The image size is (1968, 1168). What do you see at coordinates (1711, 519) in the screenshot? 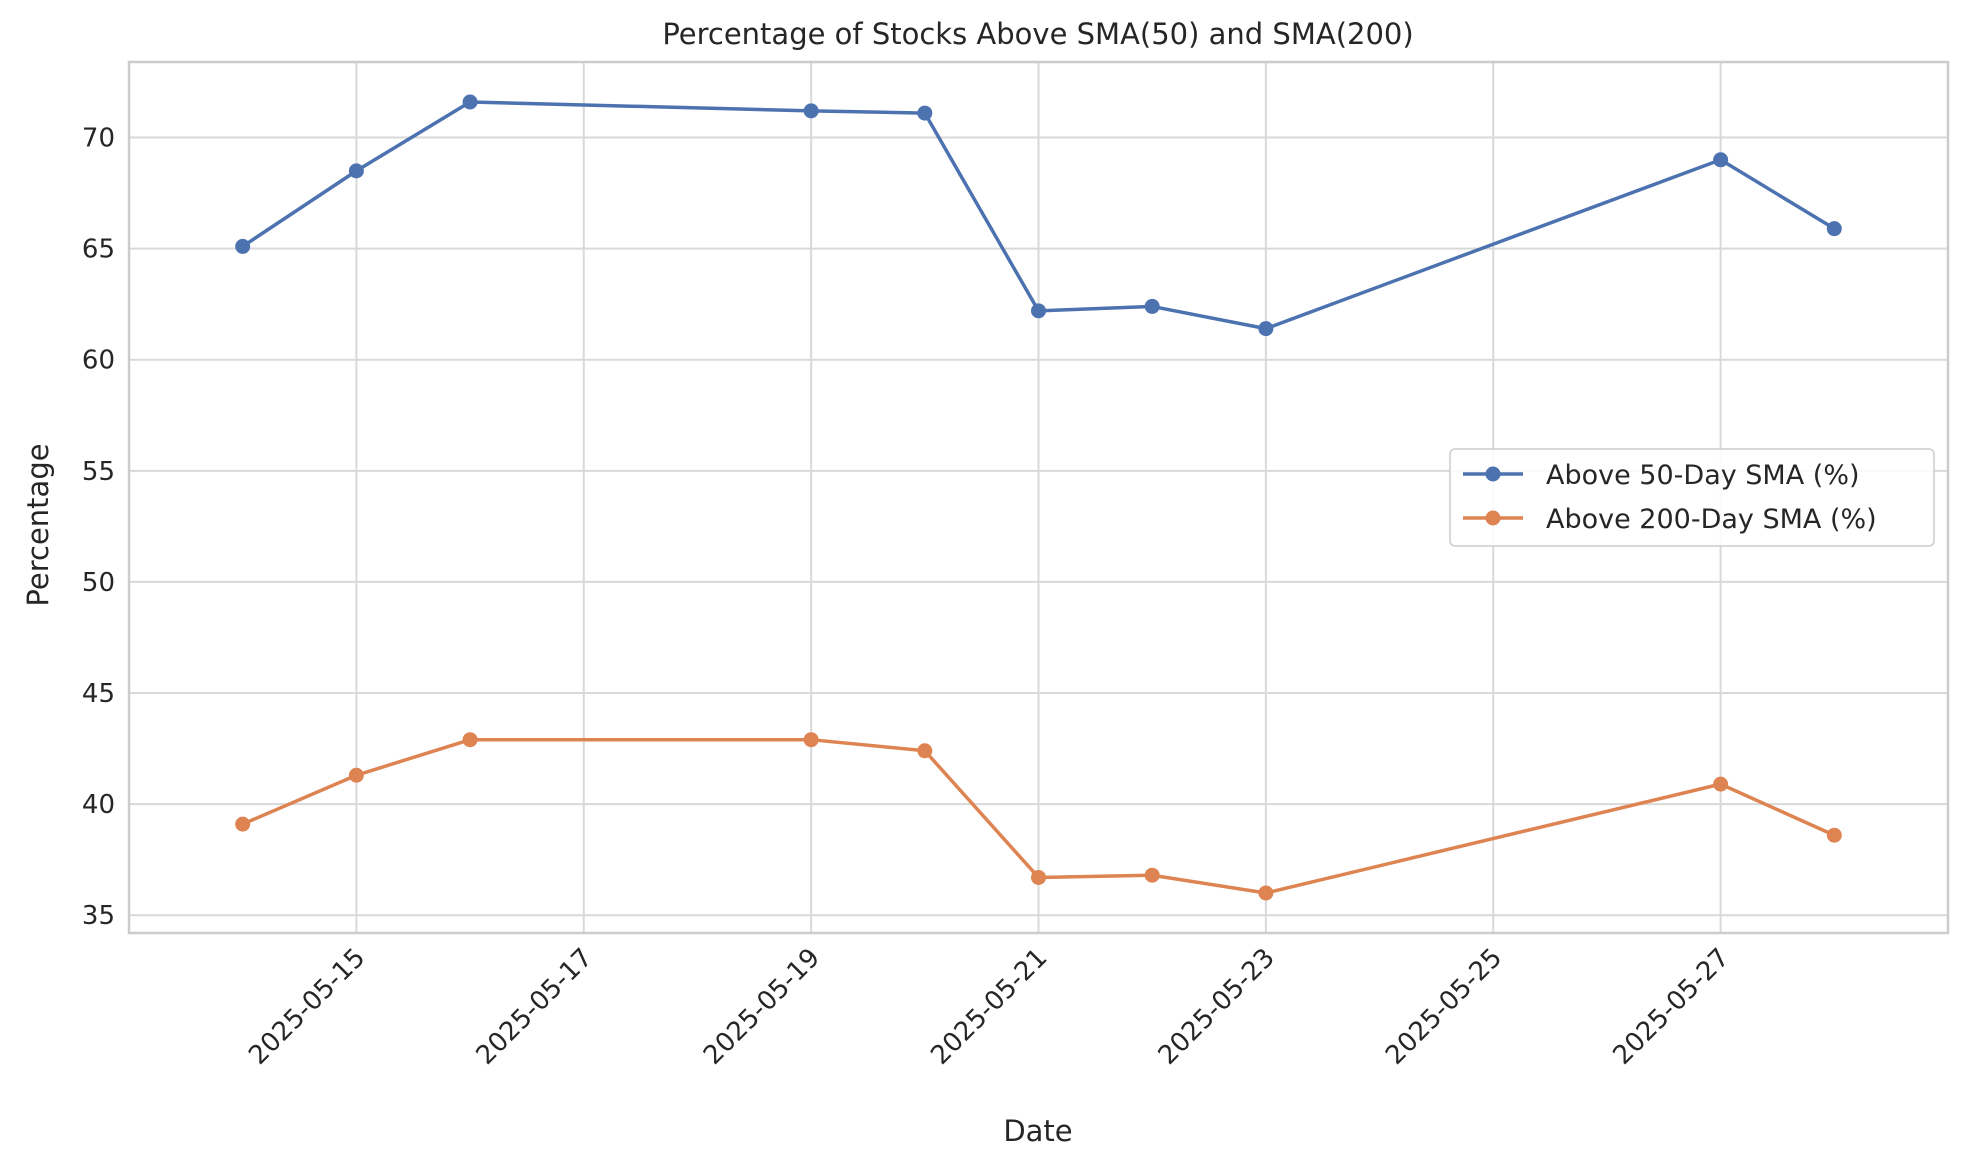
I see `legend-label-above-200-day: Above 200-Day SMA (%)` at bounding box center [1711, 519].